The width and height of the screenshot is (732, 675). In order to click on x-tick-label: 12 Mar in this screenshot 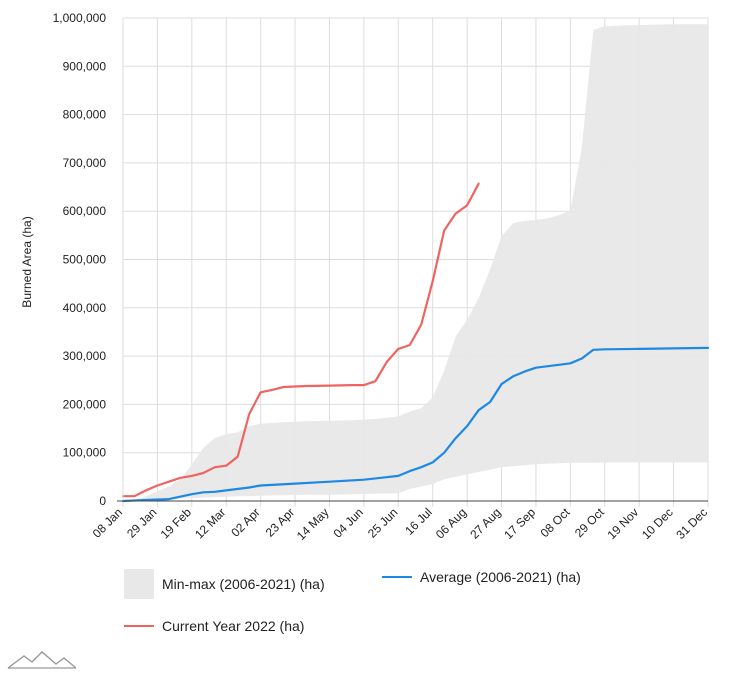, I will do `click(210, 523)`.